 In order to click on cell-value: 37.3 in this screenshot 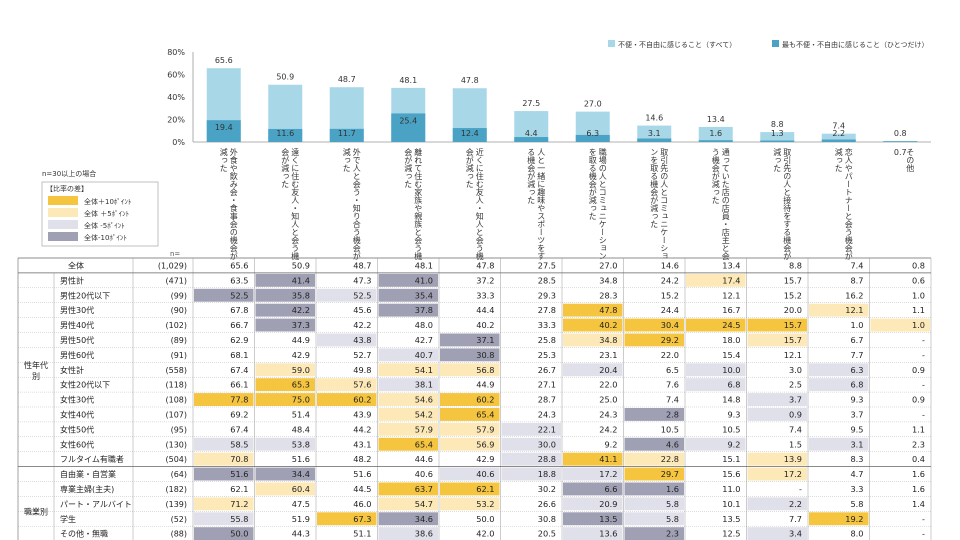, I will do `click(301, 325)`.